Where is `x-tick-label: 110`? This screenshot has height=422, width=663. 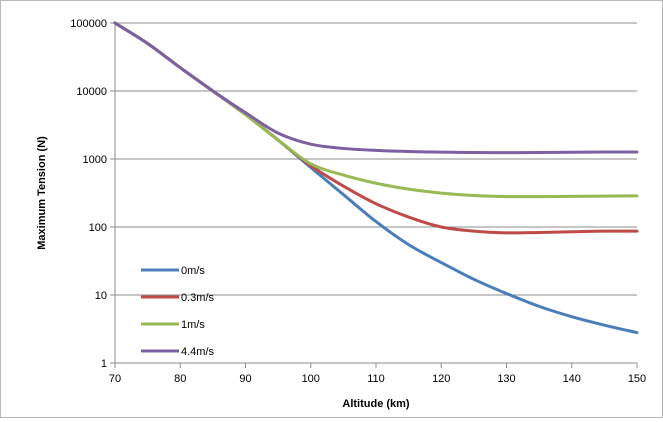
x-tick-label: 110 is located at coordinates (376, 379).